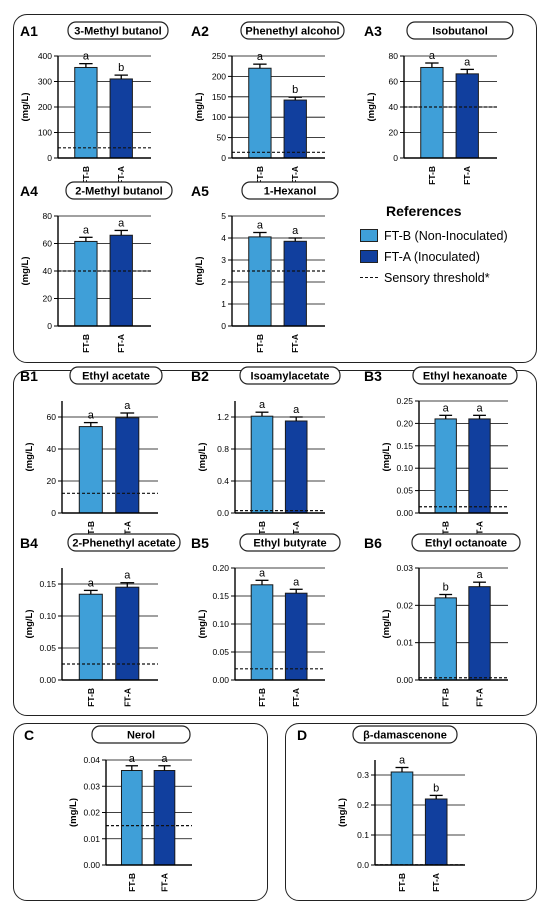 The width and height of the screenshot is (550, 914). Describe the element at coordinates (373, 31) in the screenshot. I see `panel-label-a3: A3` at that location.